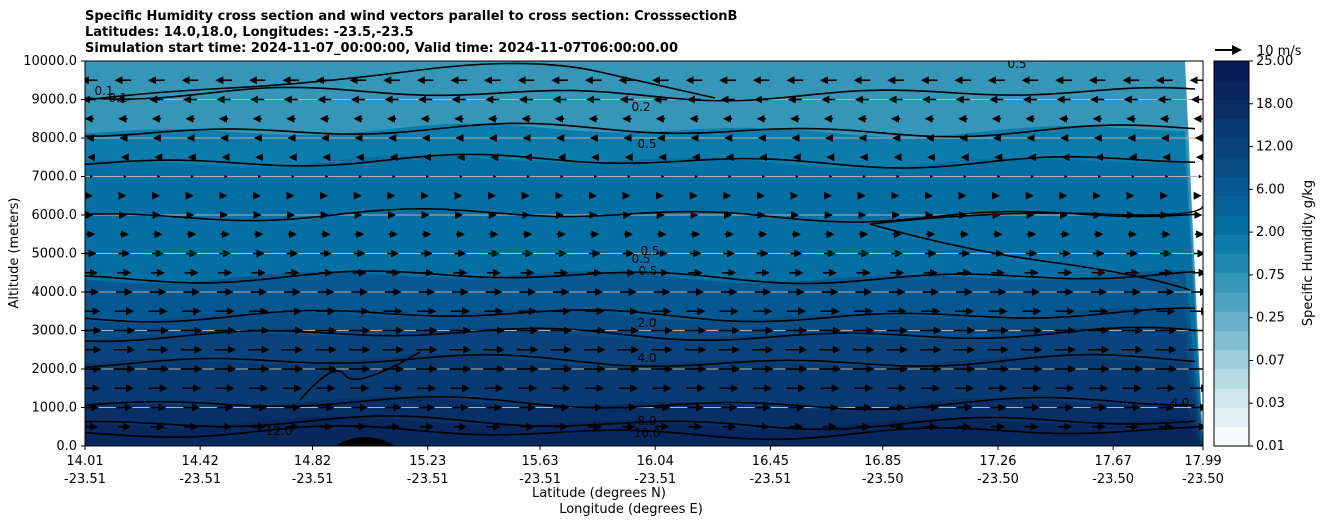 This screenshot has height=526, width=1326. Describe the element at coordinates (55, 331) in the screenshot. I see `y-tick-label: 3000.0` at that location.